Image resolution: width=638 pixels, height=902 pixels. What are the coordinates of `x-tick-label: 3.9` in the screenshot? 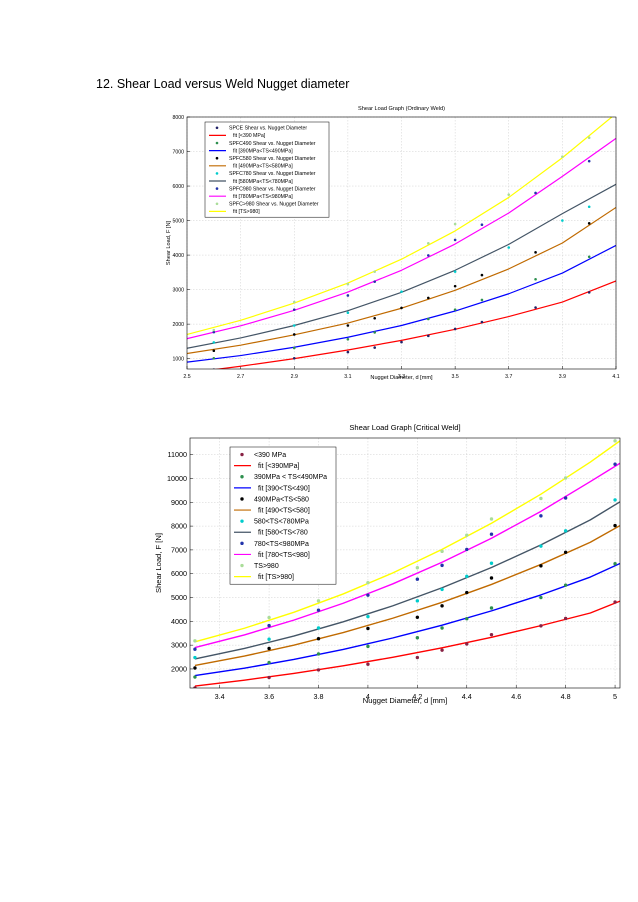 It's located at (562, 377).